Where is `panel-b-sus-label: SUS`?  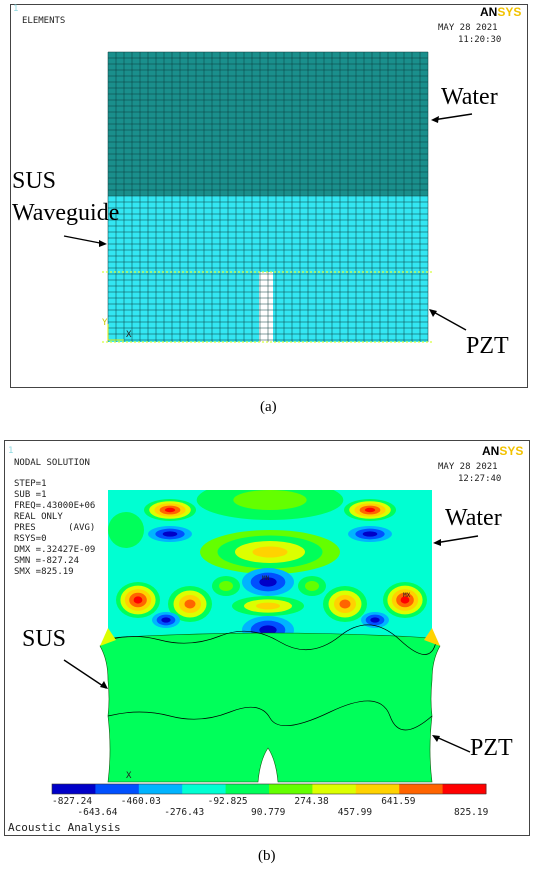 panel-b-sus-label: SUS is located at coordinates (44, 639).